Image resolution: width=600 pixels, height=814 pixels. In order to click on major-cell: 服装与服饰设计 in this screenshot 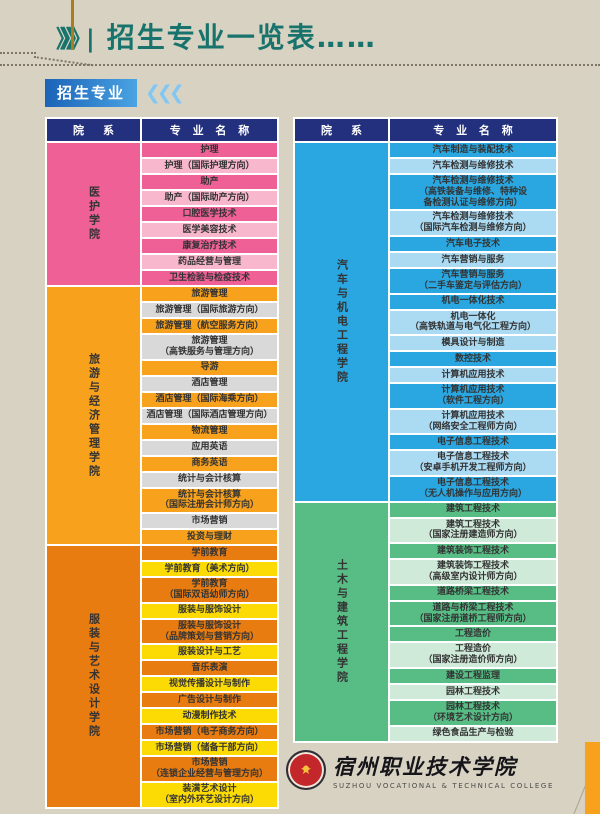, I will do `click(209, 610)`.